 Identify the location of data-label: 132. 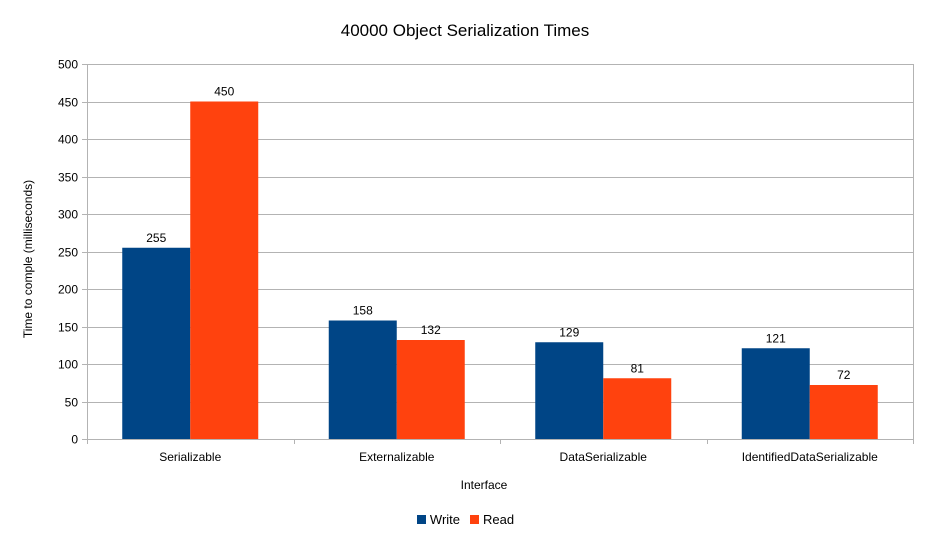
(431, 330).